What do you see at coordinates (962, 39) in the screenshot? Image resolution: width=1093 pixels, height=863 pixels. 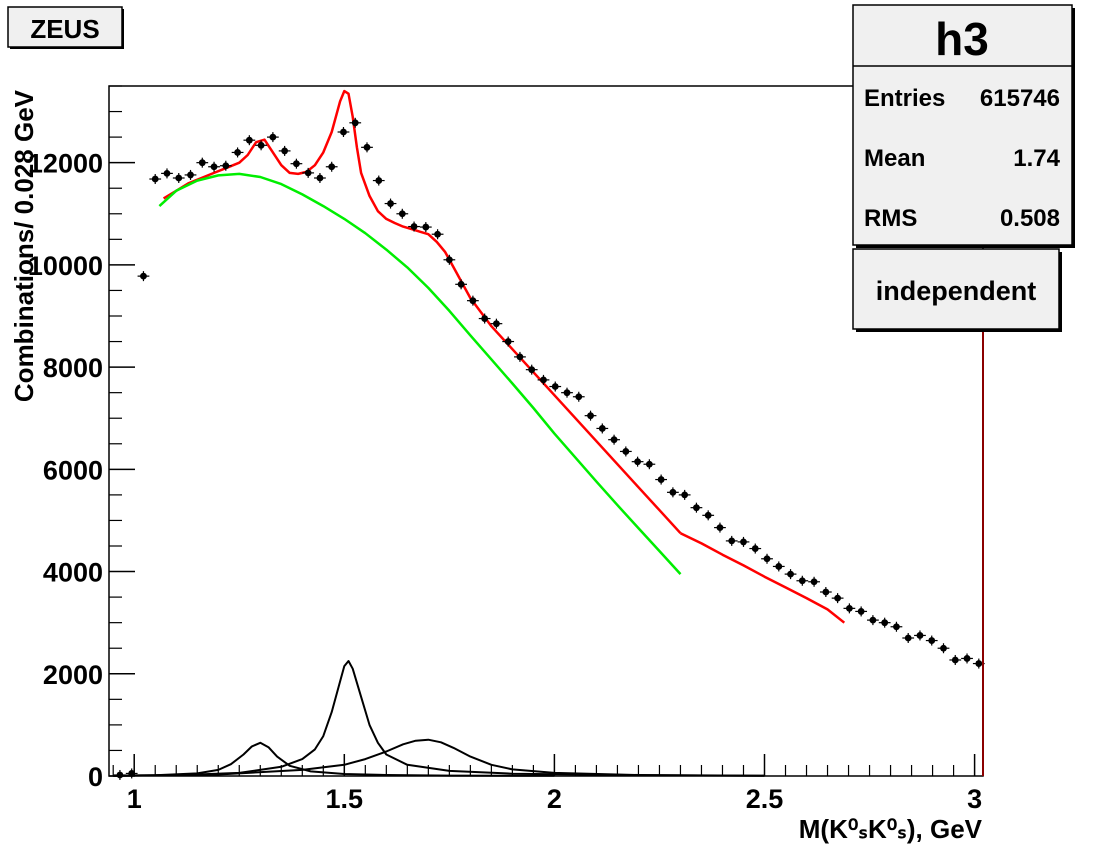 I see `stats-box-name: h3` at bounding box center [962, 39].